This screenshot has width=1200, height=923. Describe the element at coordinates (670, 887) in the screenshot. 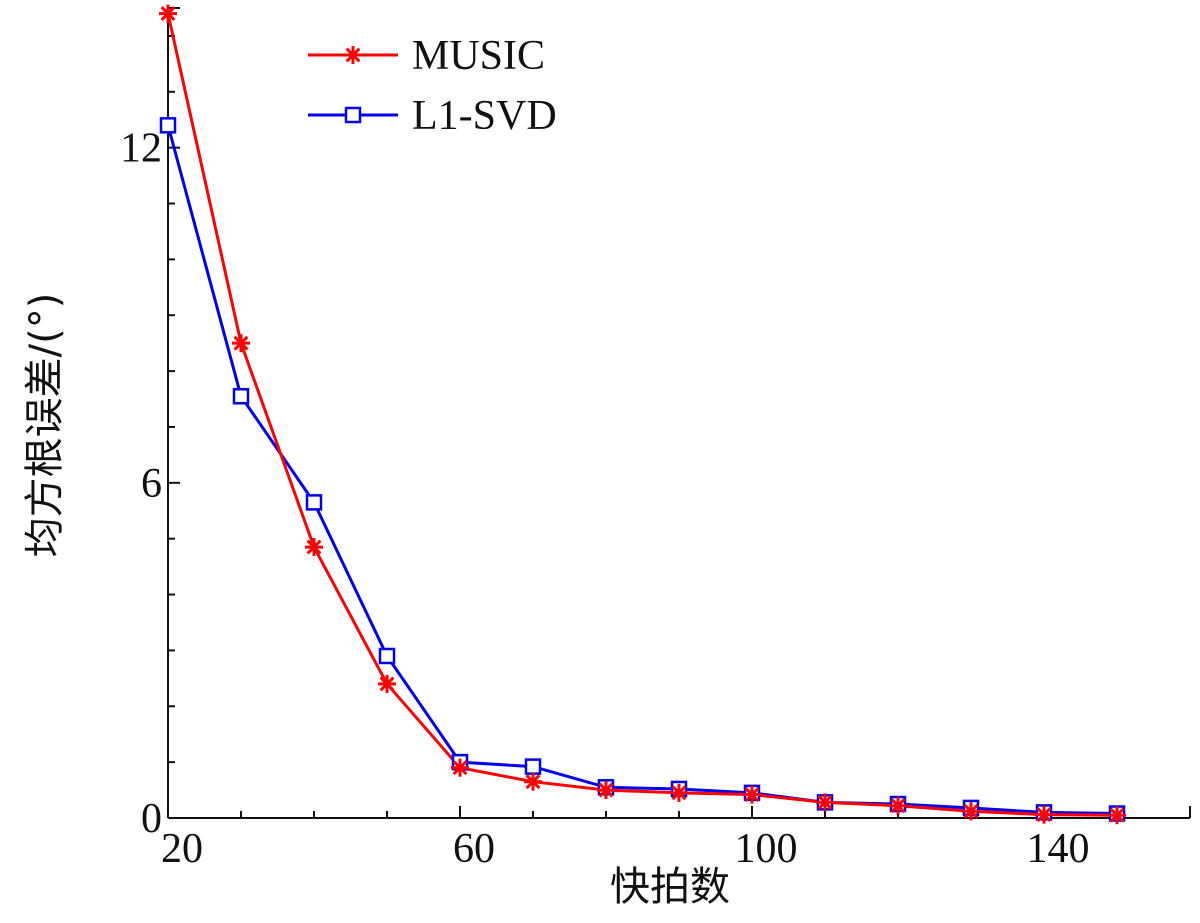

I see `x-axis-title: 快拍数` at that location.